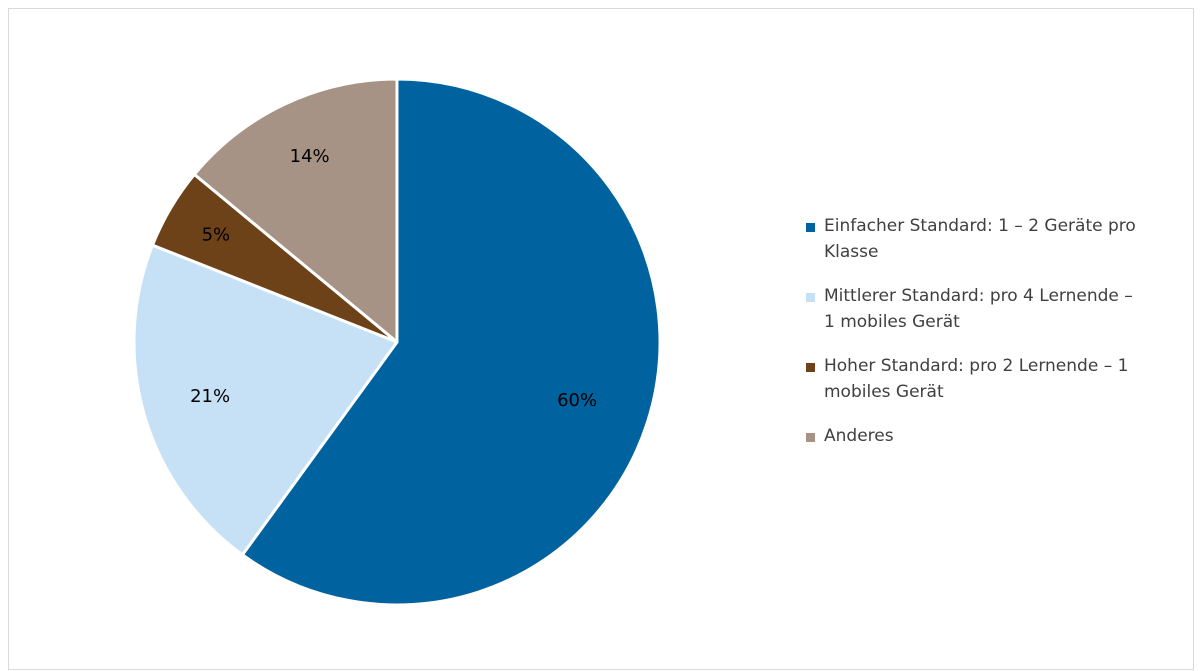 This screenshot has height=671, width=1203. What do you see at coordinates (216, 234) in the screenshot?
I see `data-label-hoher-standard: 5%` at bounding box center [216, 234].